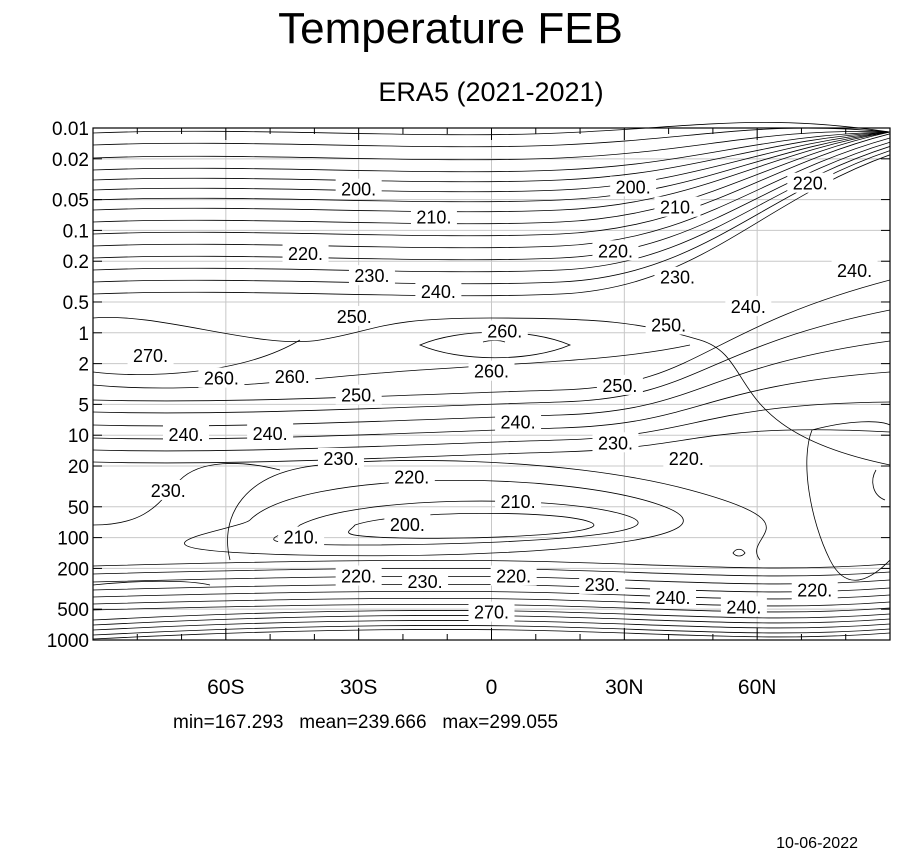 The image size is (901, 861). I want to click on y-tick-label: 2, so click(83, 365).